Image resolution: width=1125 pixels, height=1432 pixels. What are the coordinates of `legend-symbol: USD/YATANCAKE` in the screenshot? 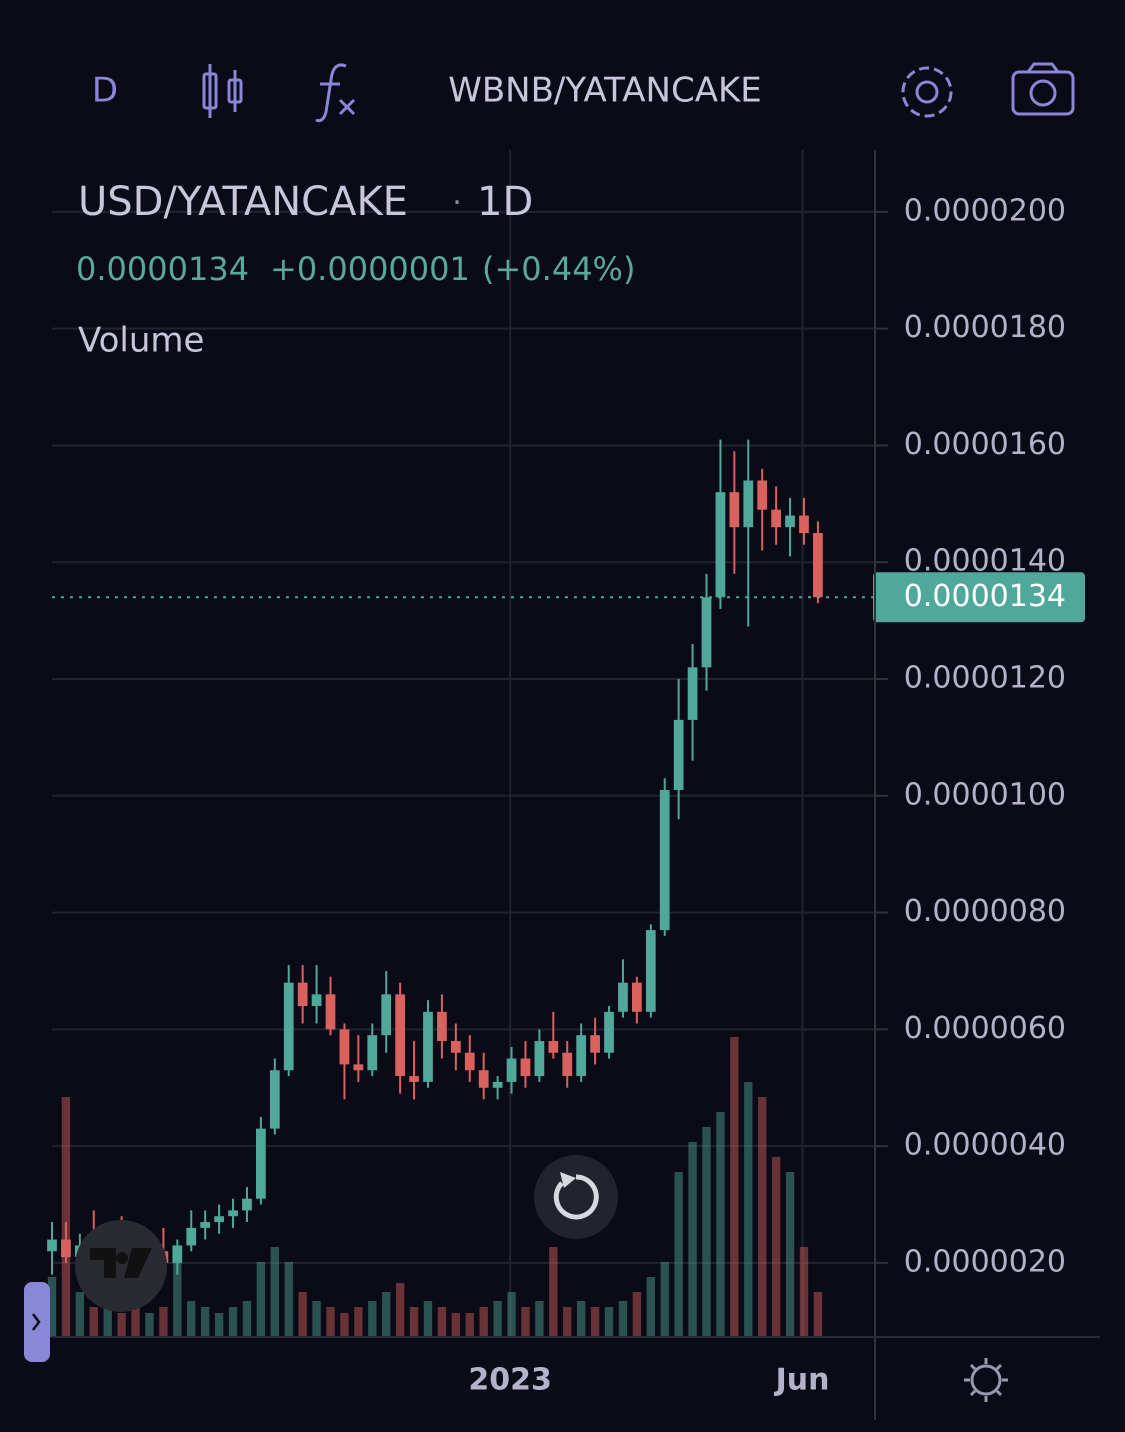 It's located at (243, 202).